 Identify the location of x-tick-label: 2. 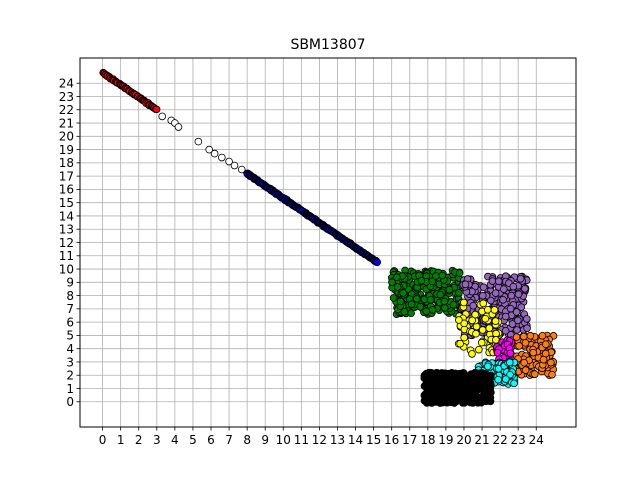
(139, 440).